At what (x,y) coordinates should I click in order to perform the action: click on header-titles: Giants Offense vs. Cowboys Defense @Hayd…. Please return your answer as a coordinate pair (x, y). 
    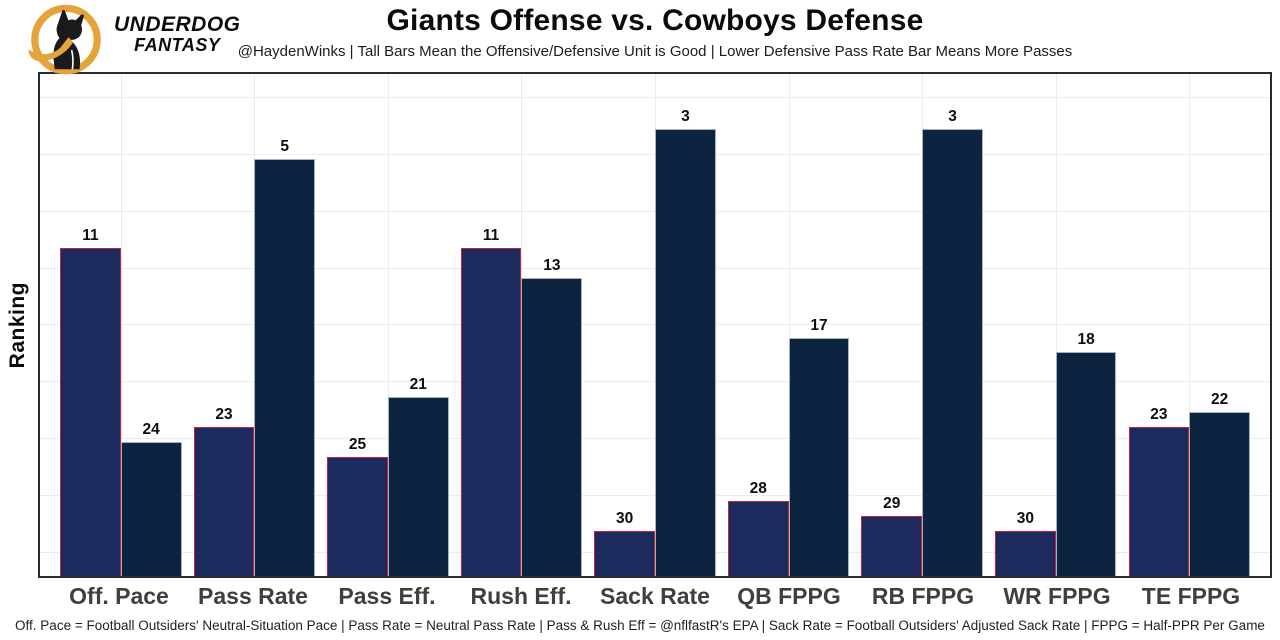
    Looking at the image, I should click on (655, 32).